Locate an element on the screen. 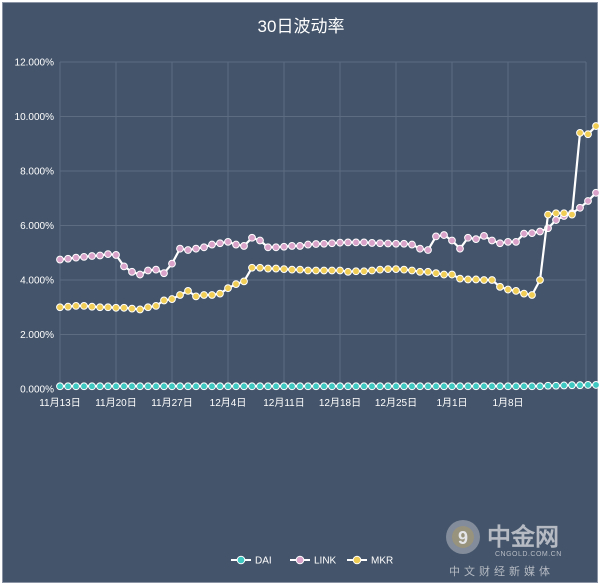 Image resolution: width=600 pixels, height=585 pixels. x-tick-label: 1月1日 is located at coordinates (451, 403).